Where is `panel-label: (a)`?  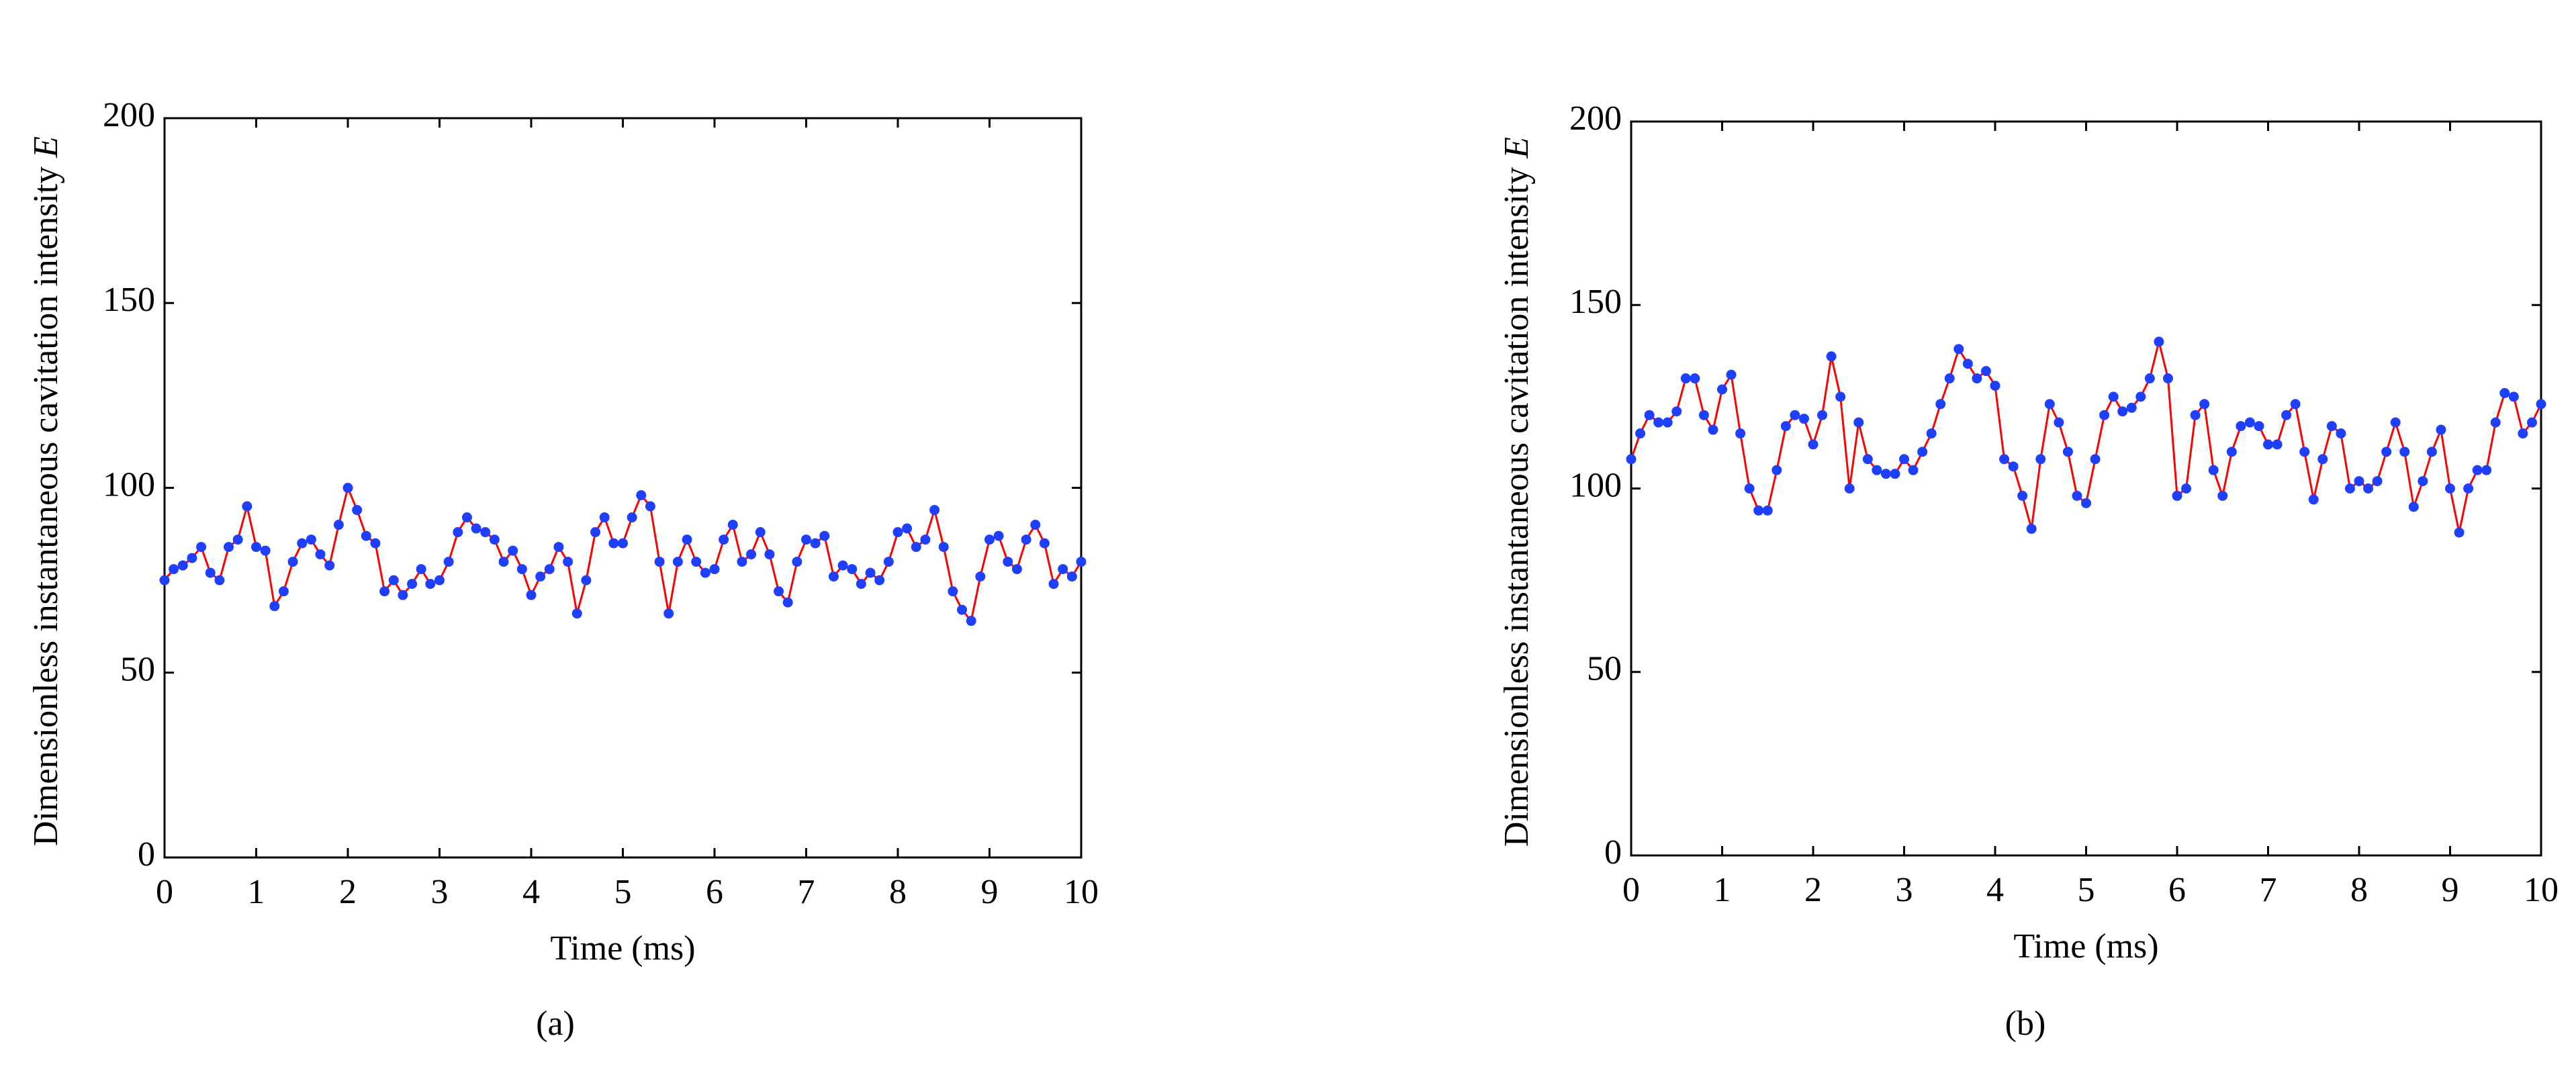
panel-label: (a) is located at coordinates (555, 1024).